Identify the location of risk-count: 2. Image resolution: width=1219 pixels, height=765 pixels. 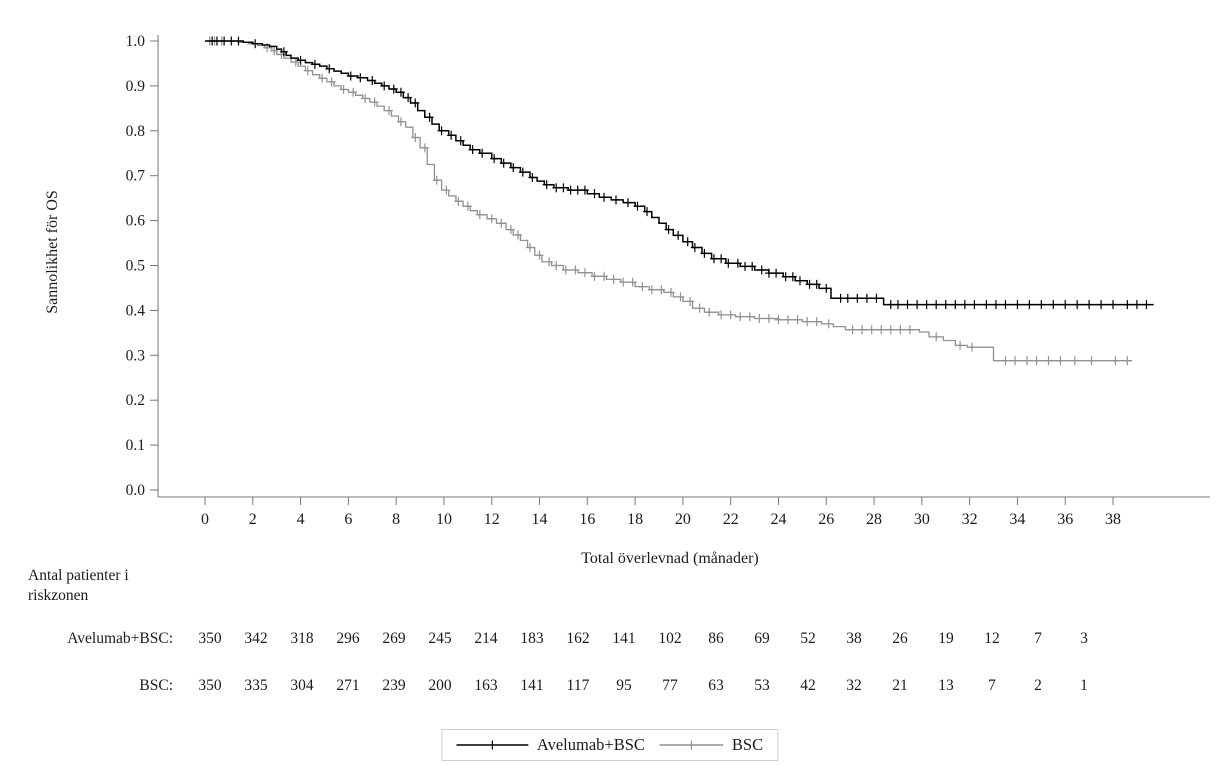
(1038, 685).